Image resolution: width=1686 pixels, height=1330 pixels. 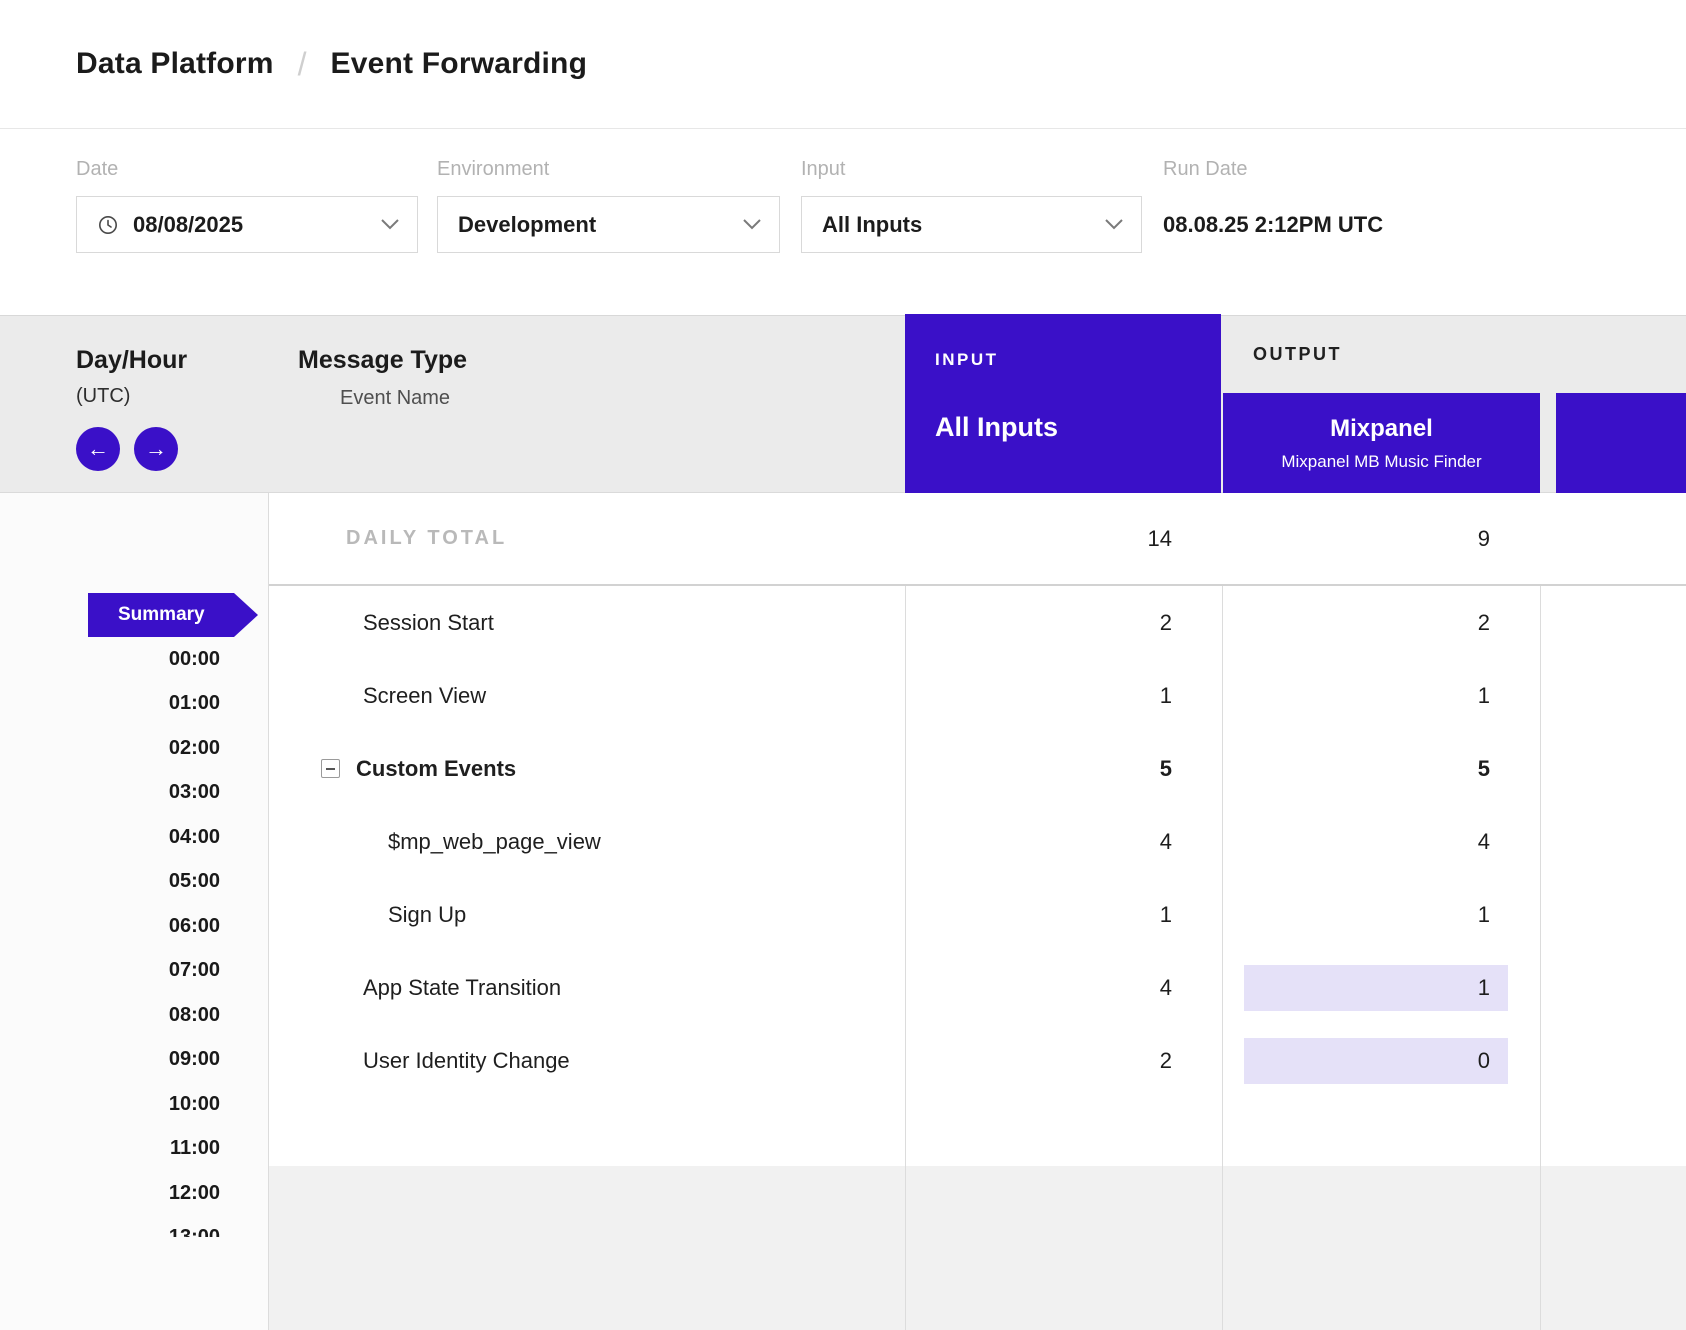 I want to click on hour-item: 13:00, so click(x=110, y=1226).